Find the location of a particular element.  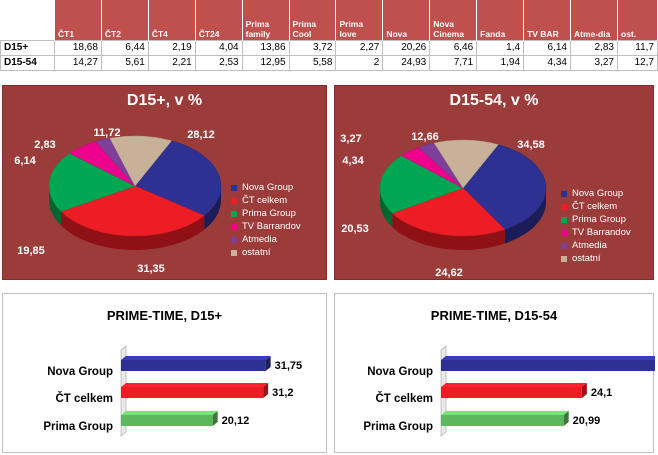

category-label: Nova Group is located at coordinates (400, 372).